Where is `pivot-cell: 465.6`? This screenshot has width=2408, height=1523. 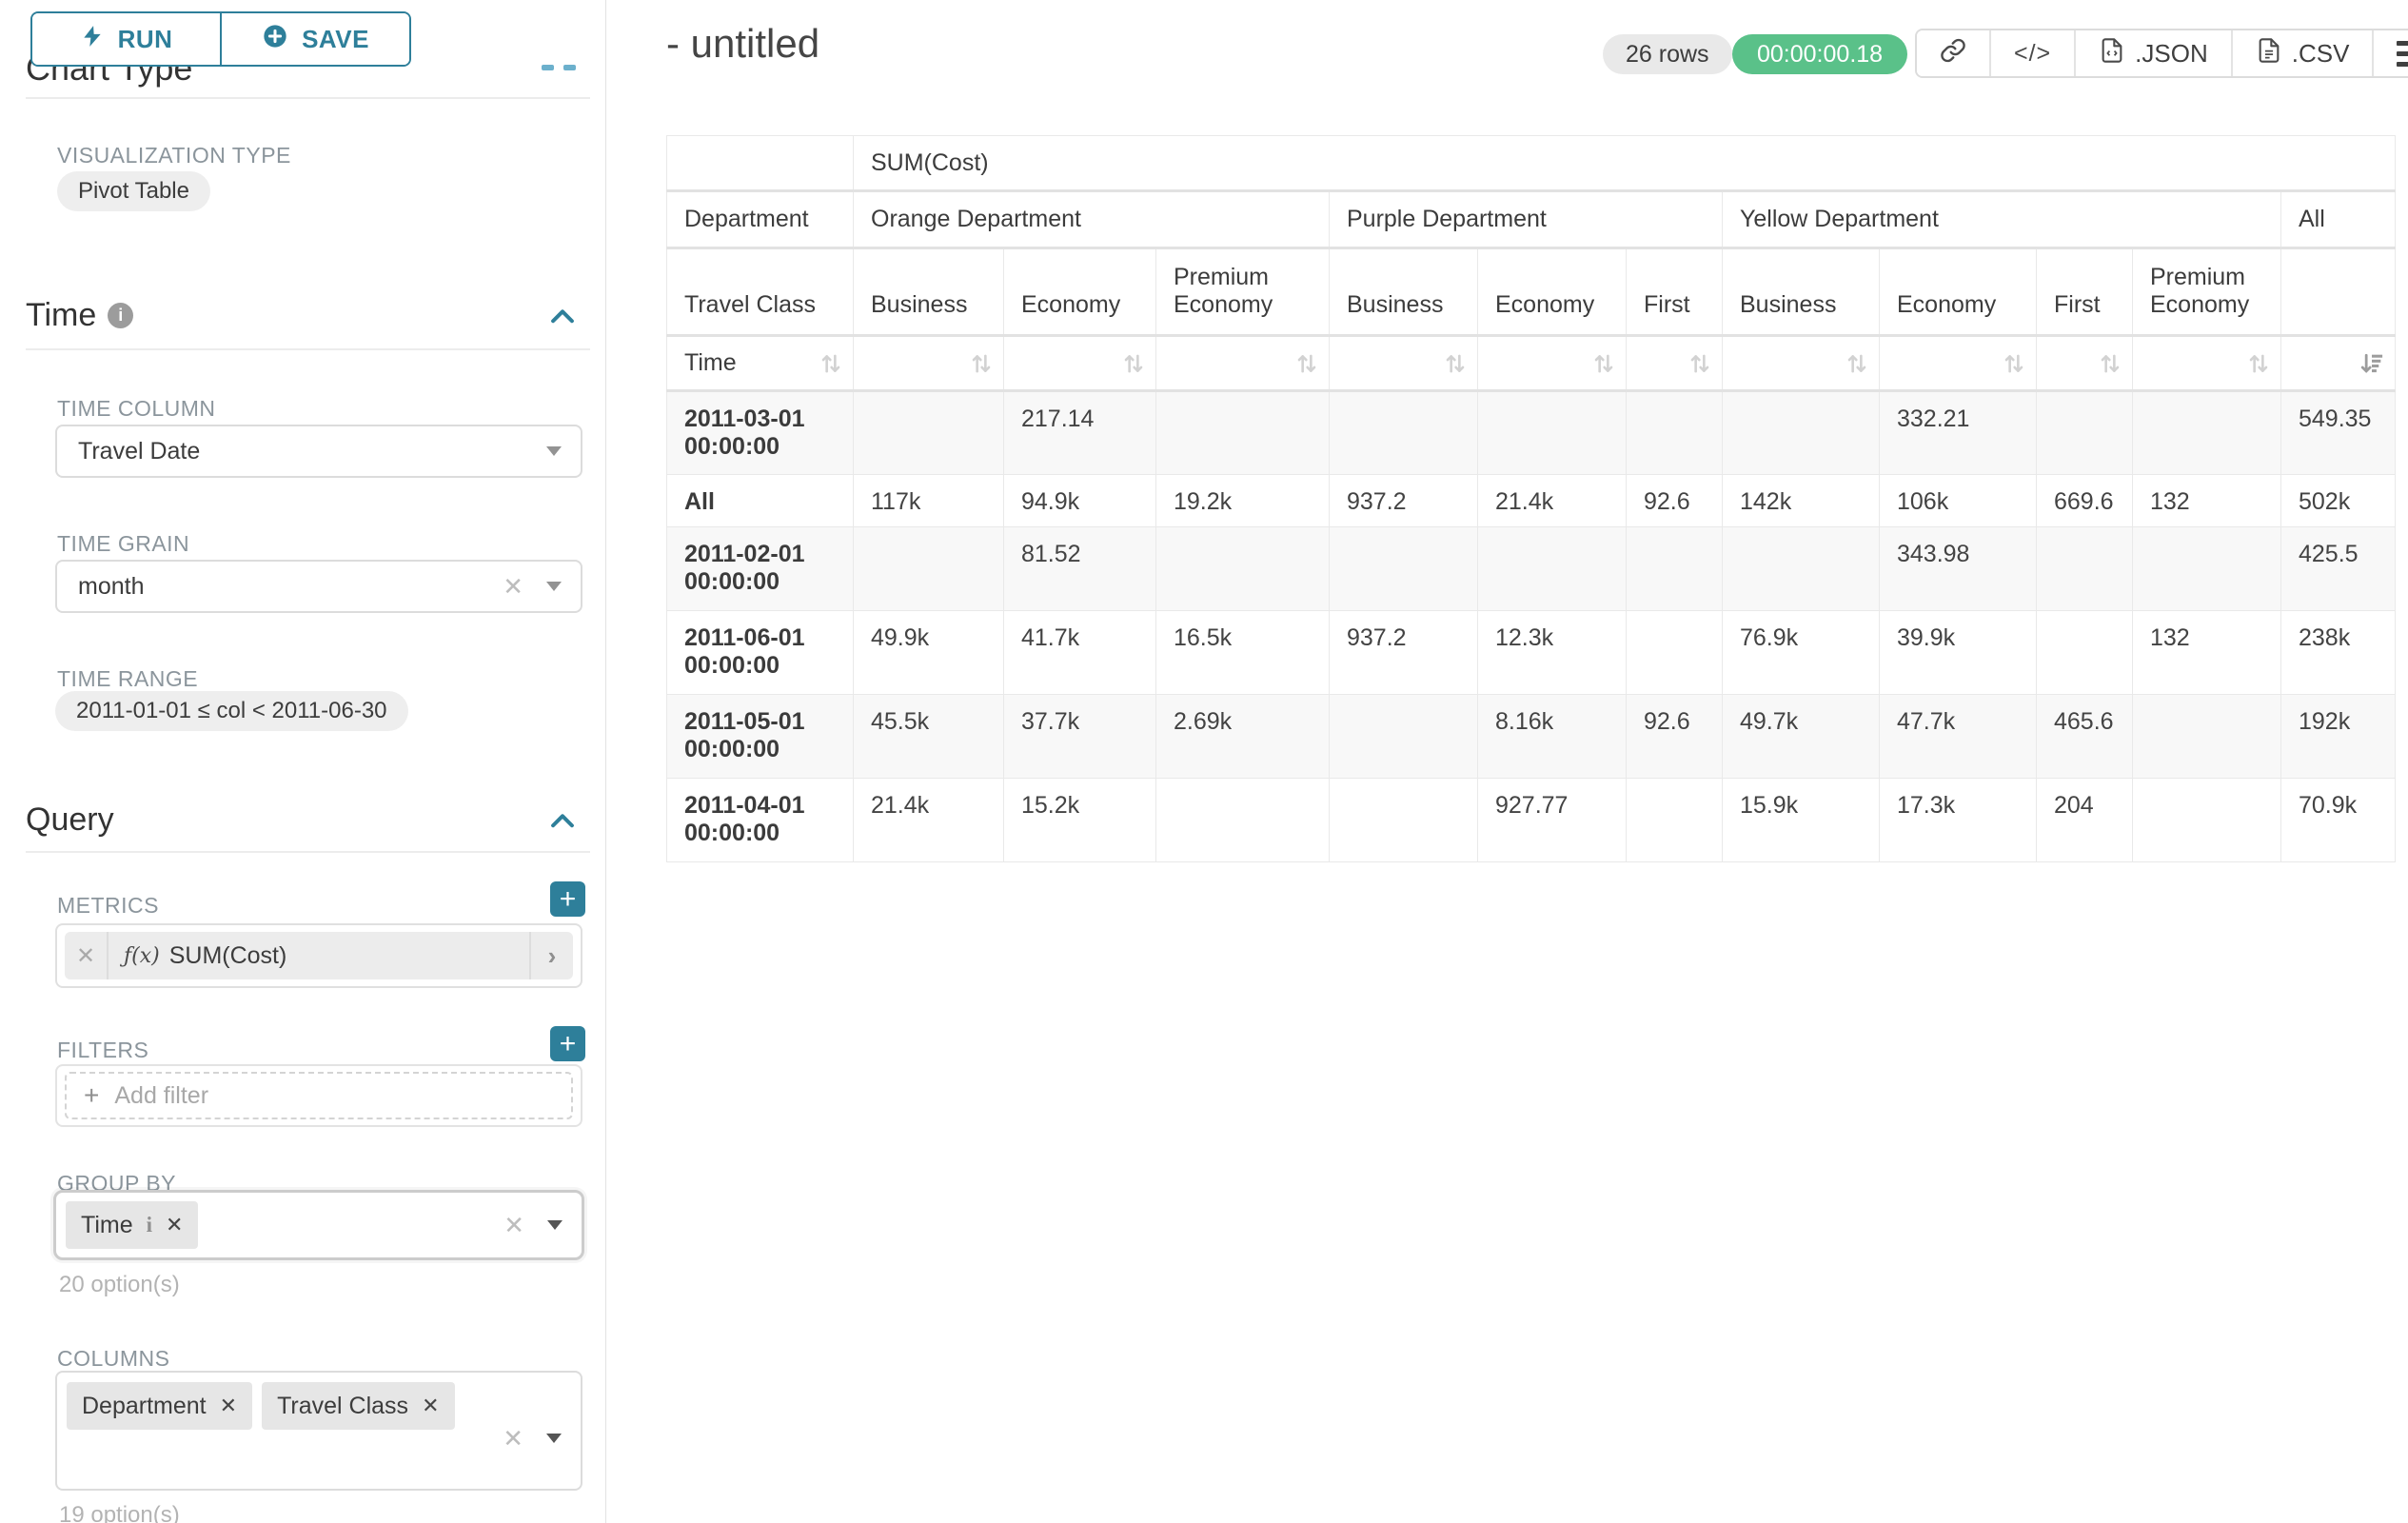
pivot-cell: 465.6 is located at coordinates (2084, 737).